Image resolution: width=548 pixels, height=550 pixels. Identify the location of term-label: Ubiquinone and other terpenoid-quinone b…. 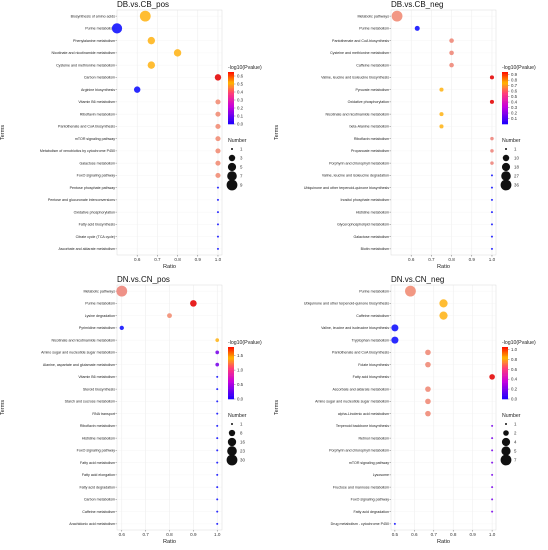
(346, 304).